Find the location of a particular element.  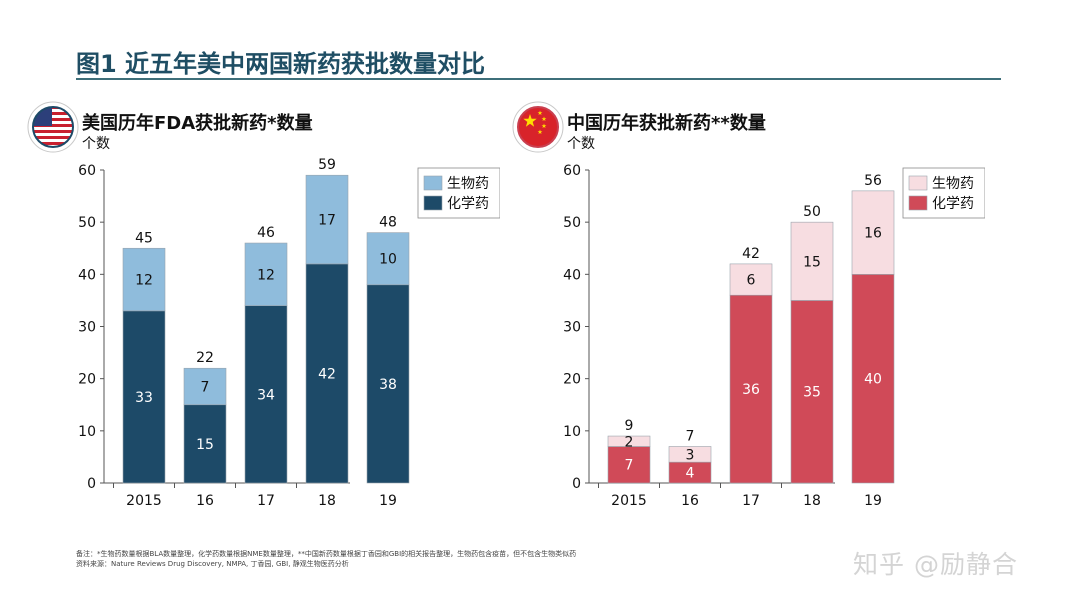

bar-label-bio: 2 is located at coordinates (629, 442).